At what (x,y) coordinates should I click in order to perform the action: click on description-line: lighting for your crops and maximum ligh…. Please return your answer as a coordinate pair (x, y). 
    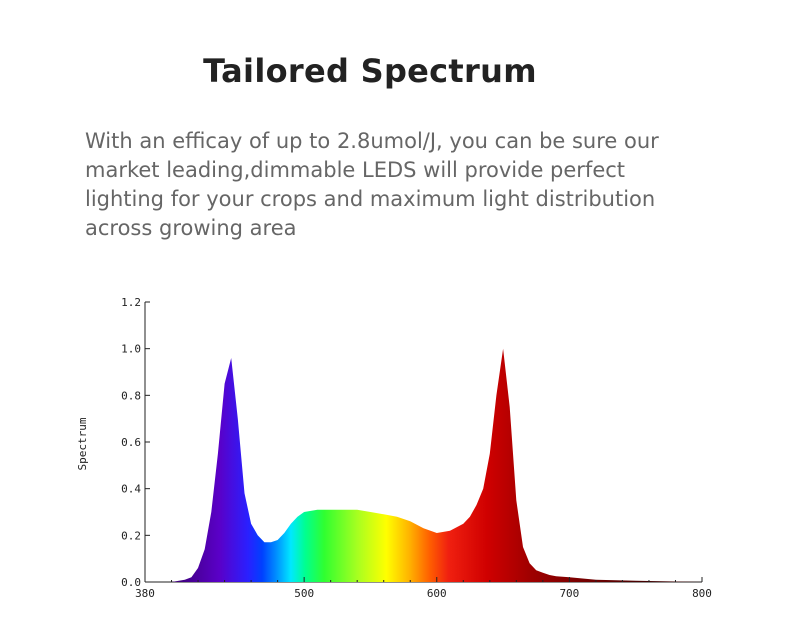
    Looking at the image, I should click on (370, 199).